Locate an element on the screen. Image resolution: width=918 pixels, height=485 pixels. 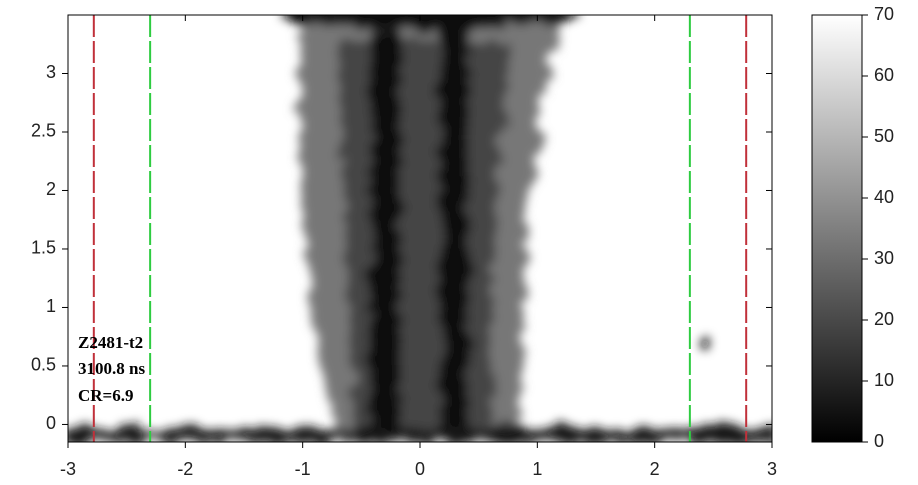
y-tick-label: 3 is located at coordinates (51, 72).